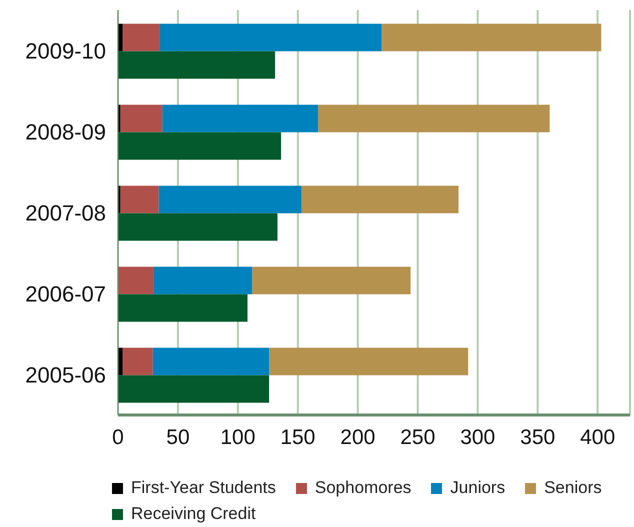 The width and height of the screenshot is (634, 527). Describe the element at coordinates (65, 293) in the screenshot. I see `y-tick-label: 2006-07` at that location.